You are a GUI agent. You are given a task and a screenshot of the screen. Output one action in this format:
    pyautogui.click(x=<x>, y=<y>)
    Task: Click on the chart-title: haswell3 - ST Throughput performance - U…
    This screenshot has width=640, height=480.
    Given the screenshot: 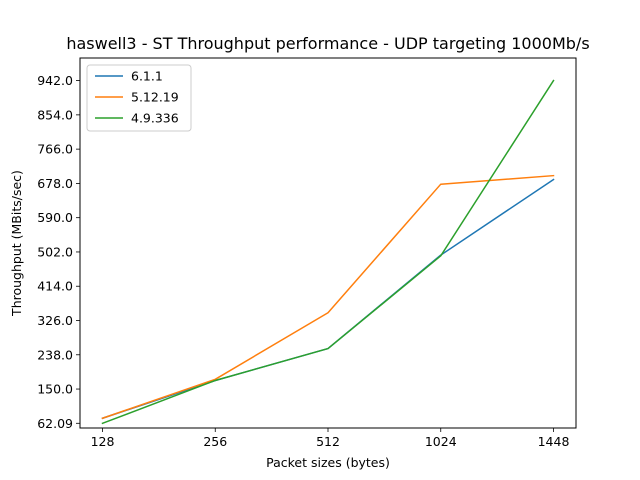 What is the action you would take?
    pyautogui.click(x=327, y=43)
    